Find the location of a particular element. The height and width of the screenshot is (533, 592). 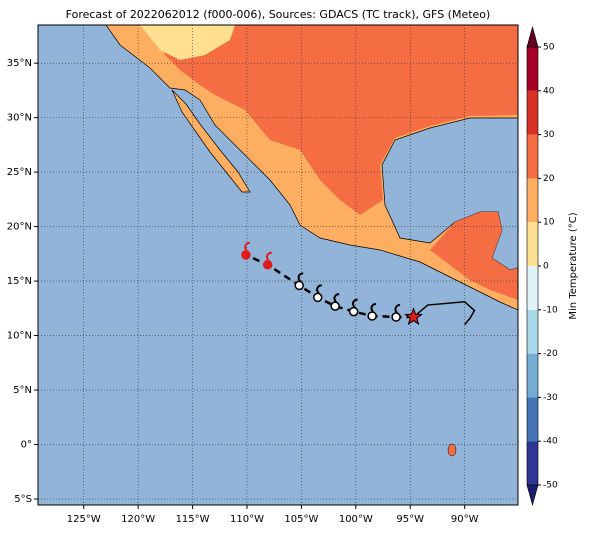

y-tick-label: 30°N is located at coordinates (19, 118).